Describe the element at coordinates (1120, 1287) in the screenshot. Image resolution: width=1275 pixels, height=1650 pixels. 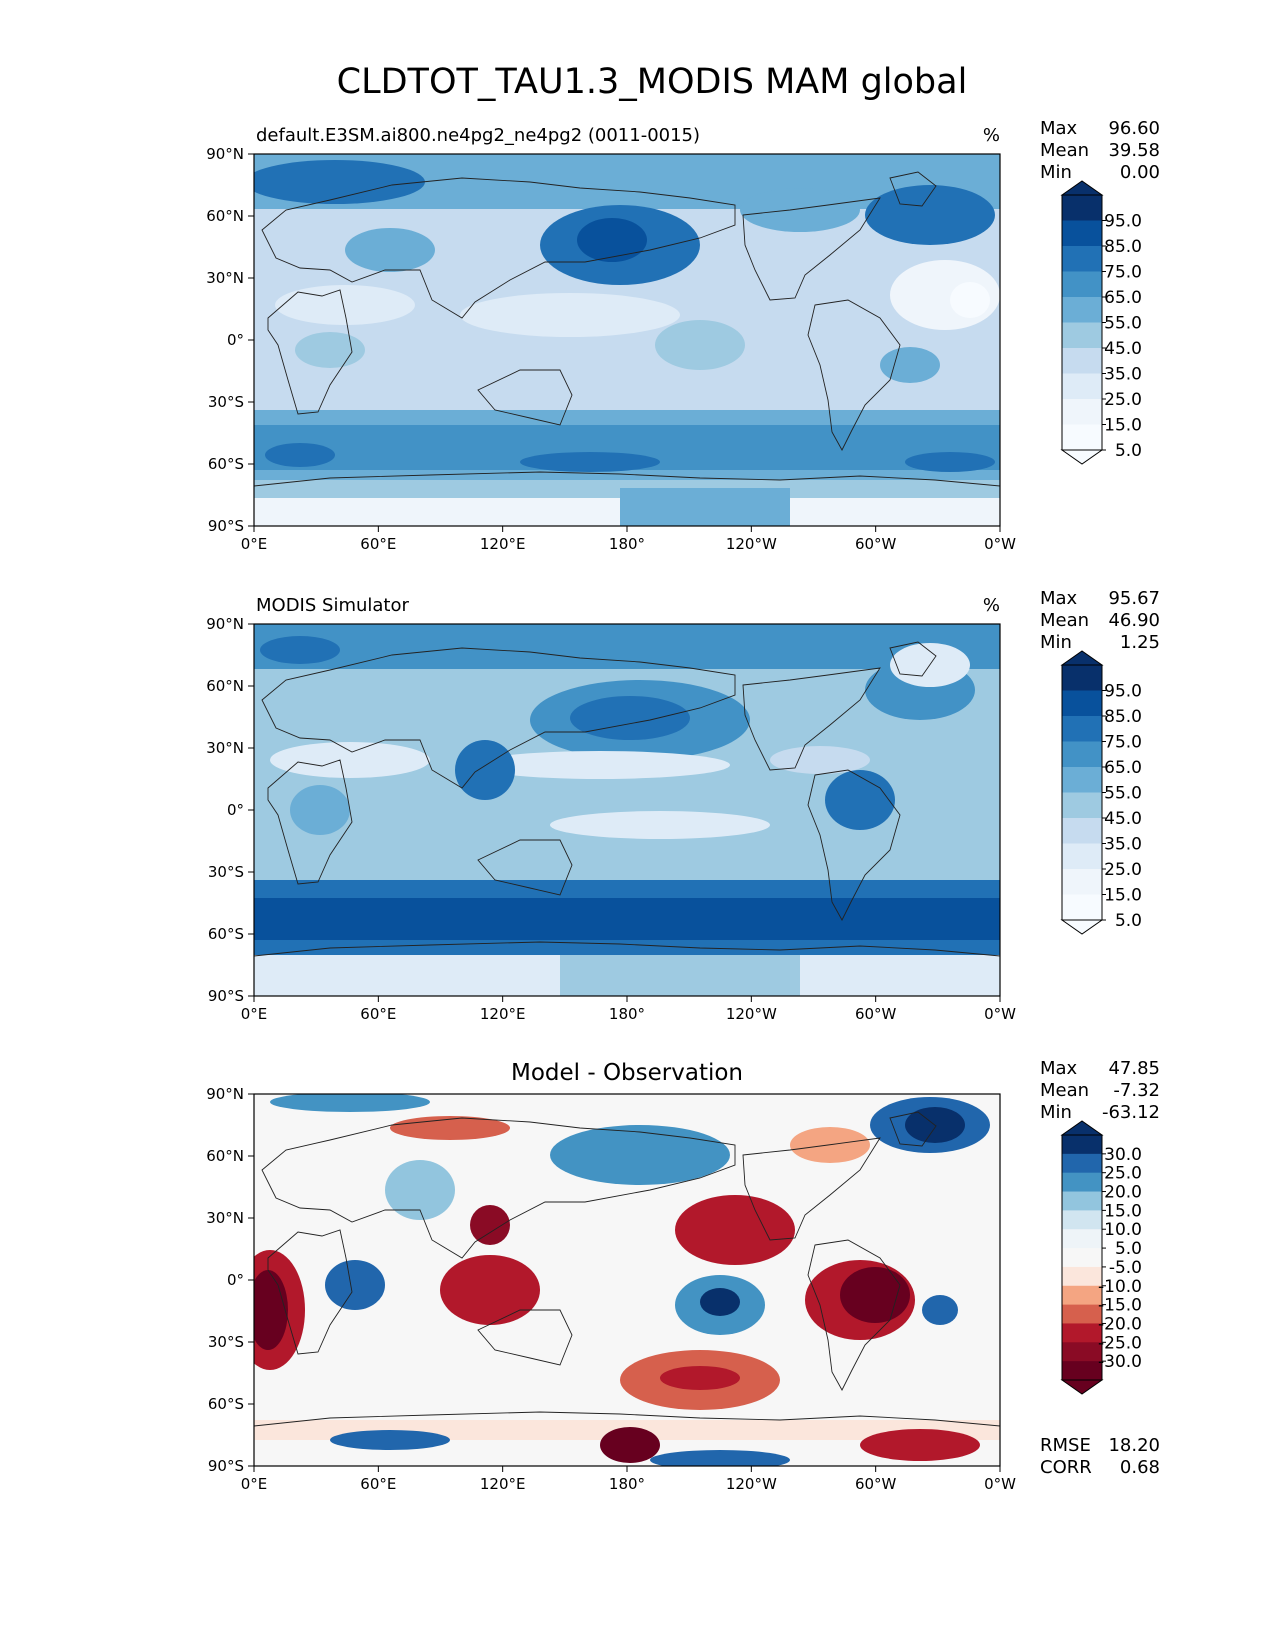
I see `colorbar-tick-label: -10.0` at that location.